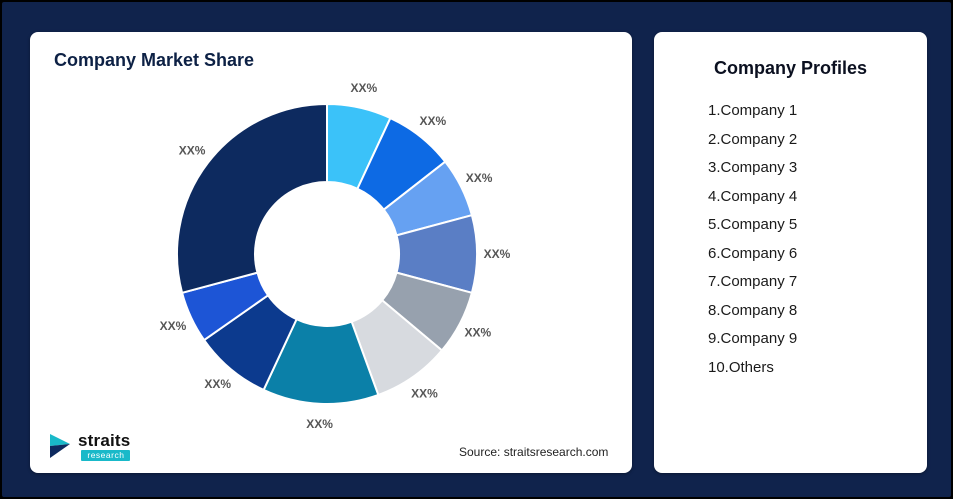  I want to click on list-item: 3.Company 3, so click(753, 167).